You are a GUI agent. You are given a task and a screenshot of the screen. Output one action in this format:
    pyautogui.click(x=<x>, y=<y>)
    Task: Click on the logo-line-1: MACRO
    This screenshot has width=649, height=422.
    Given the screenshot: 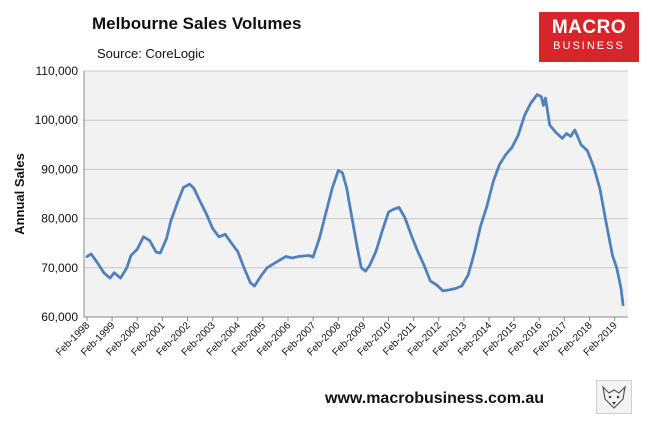 What is the action you would take?
    pyautogui.click(x=589, y=27)
    